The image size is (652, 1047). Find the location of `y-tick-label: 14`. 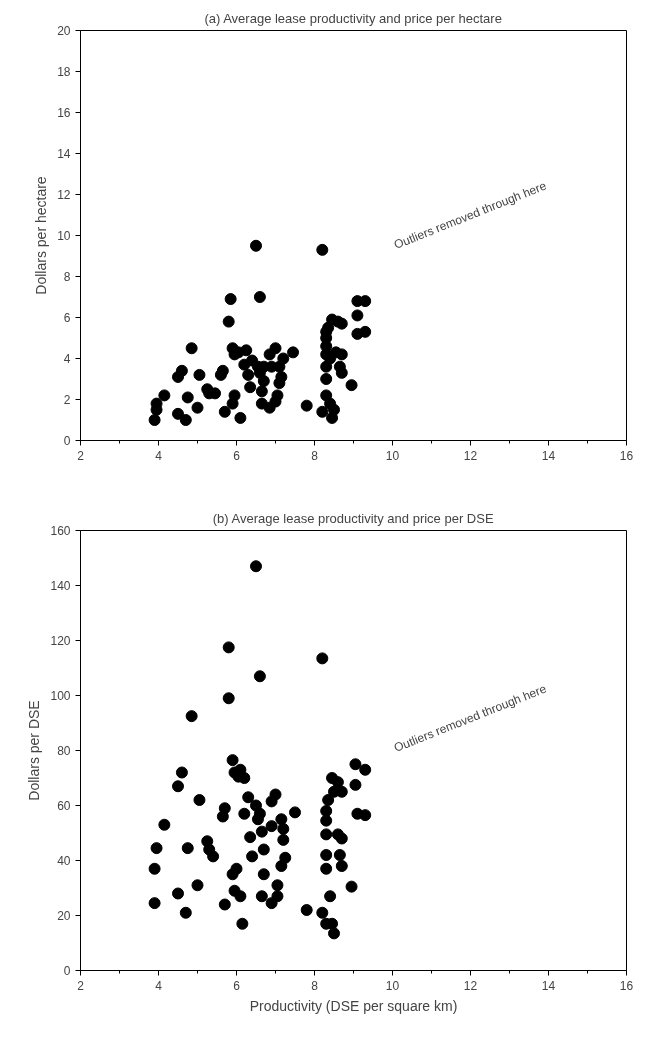

y-tick-label: 14 is located at coordinates (64, 154).